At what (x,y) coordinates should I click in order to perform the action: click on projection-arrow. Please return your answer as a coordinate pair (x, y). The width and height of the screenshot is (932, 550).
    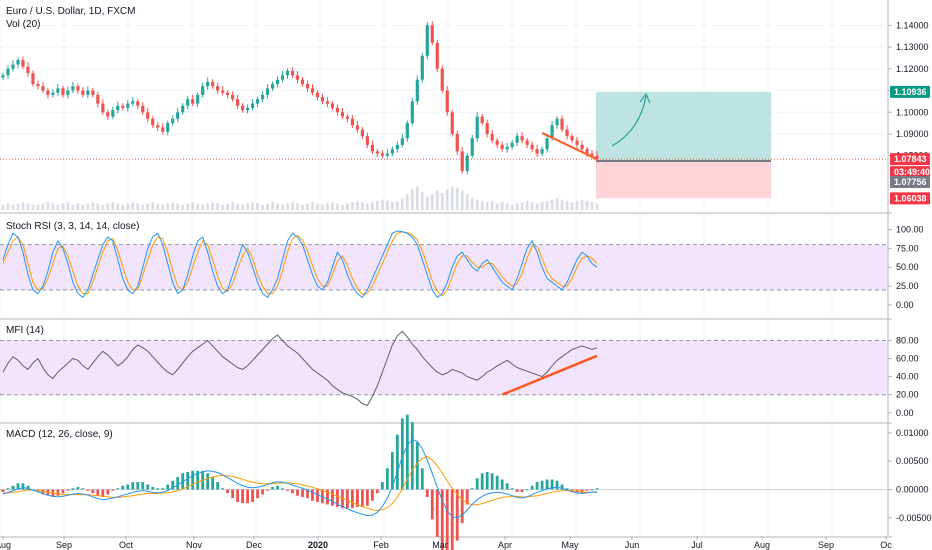
    Looking at the image, I should click on (629, 121).